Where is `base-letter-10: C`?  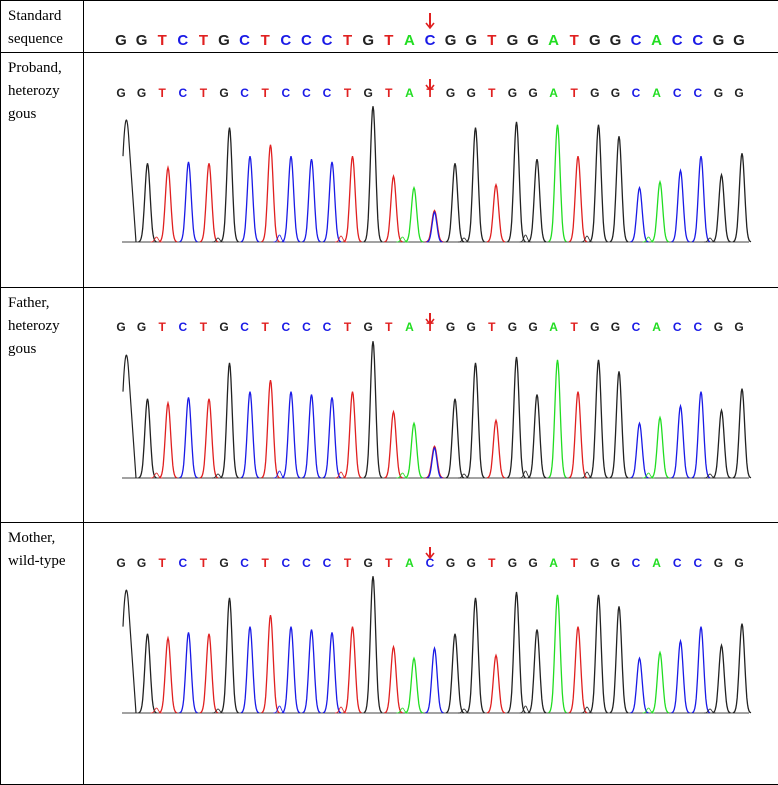
base-letter-10: C is located at coordinates (306, 327).